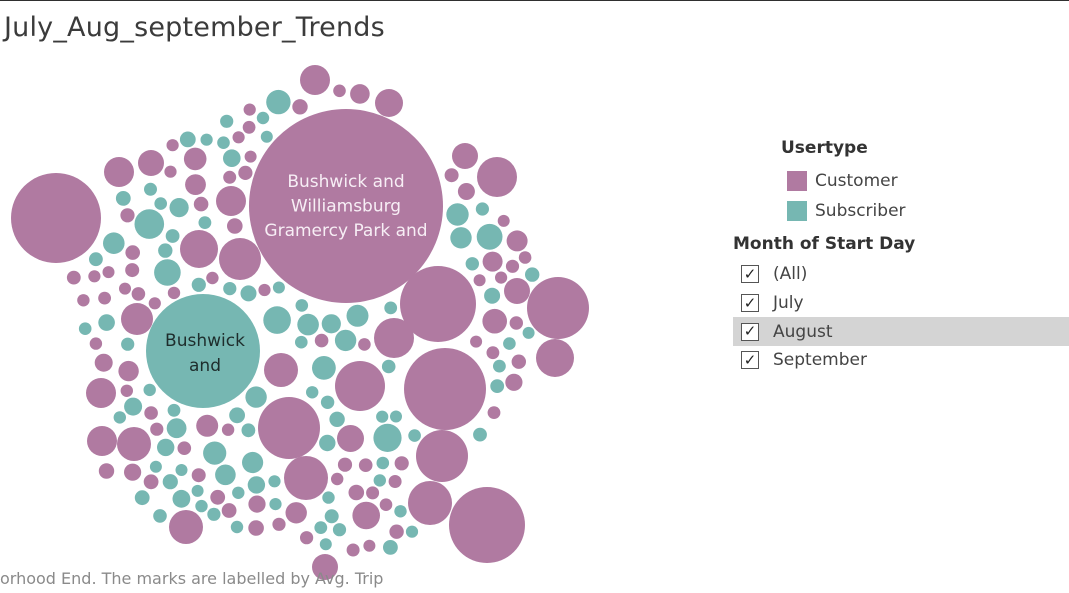  I want to click on legend-item-subscriber: Subscriber, so click(843, 211).